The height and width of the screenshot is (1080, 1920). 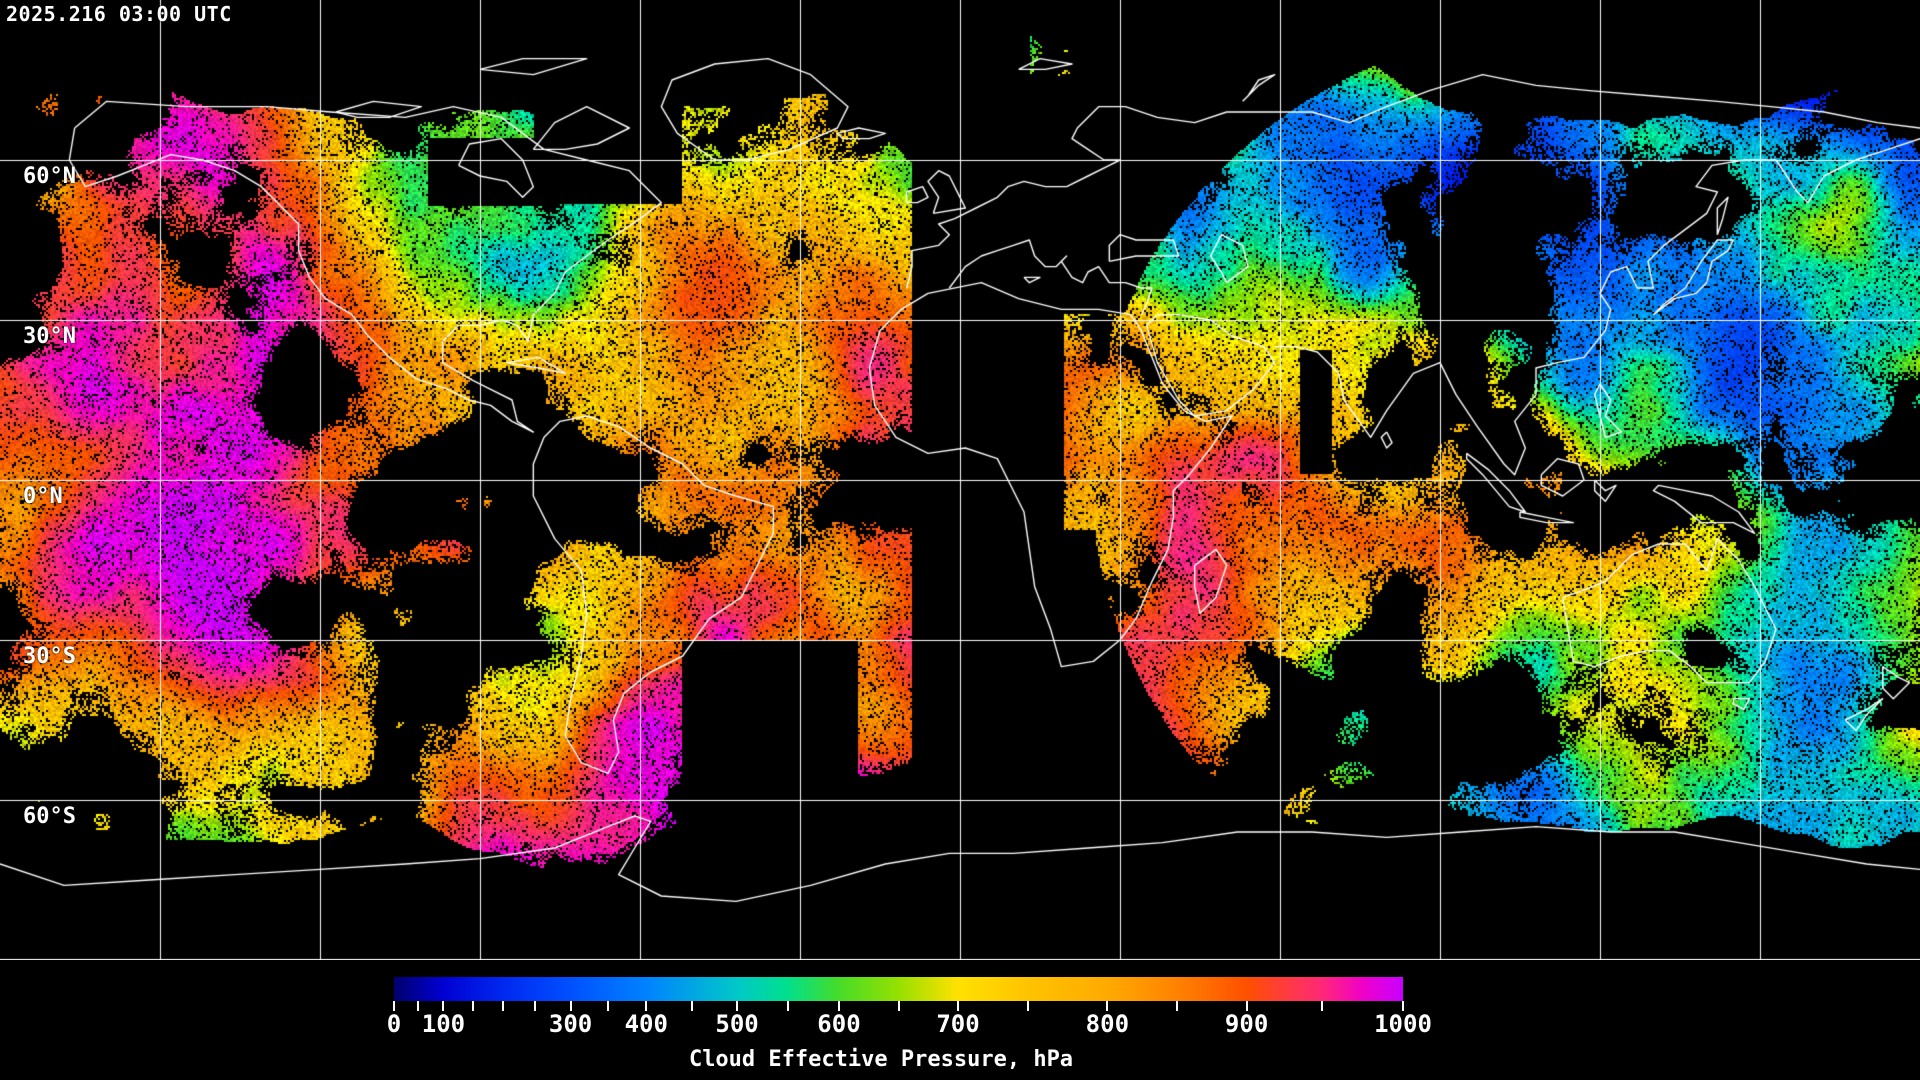 What do you see at coordinates (443, 1024) in the screenshot?
I see `colorbar-tick-label: 100` at bounding box center [443, 1024].